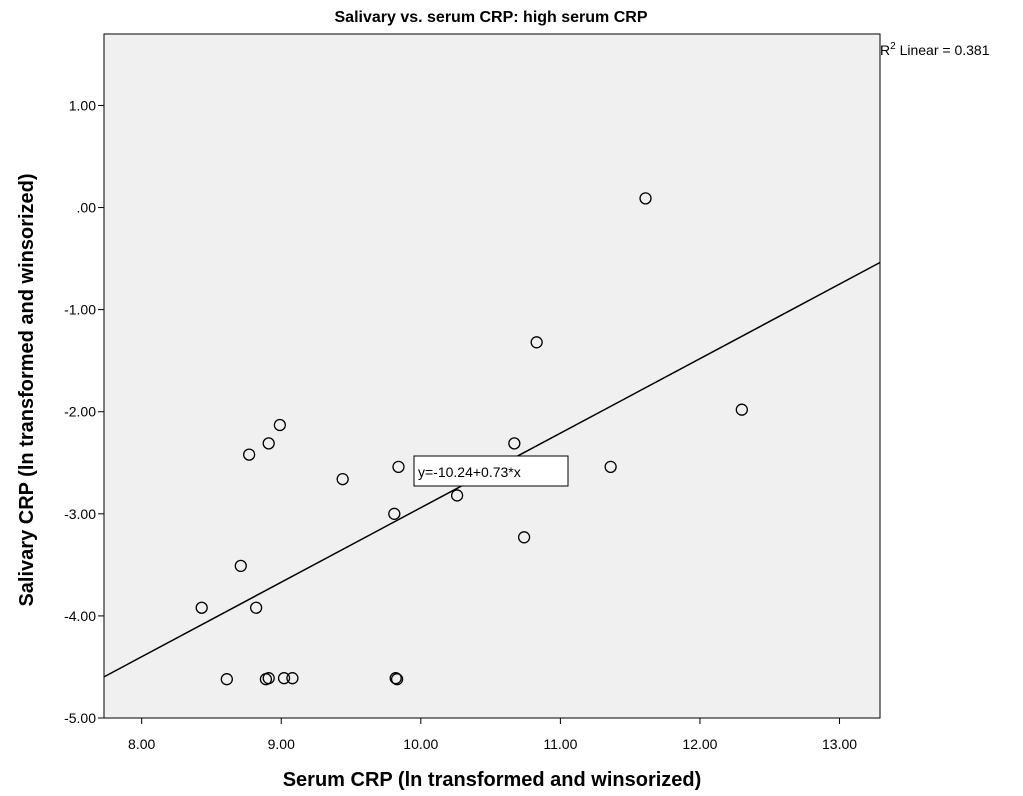  What do you see at coordinates (839, 744) in the screenshot?
I see `x-tick-label: 13.00` at bounding box center [839, 744].